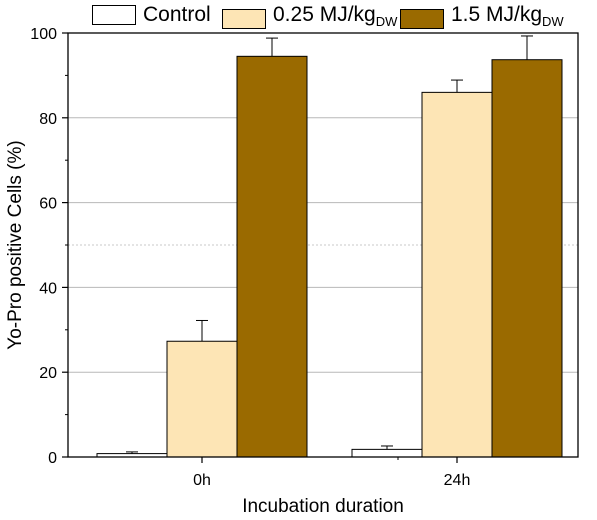 The image size is (597, 520). I want to click on legend-swatch-control, so click(114, 15).